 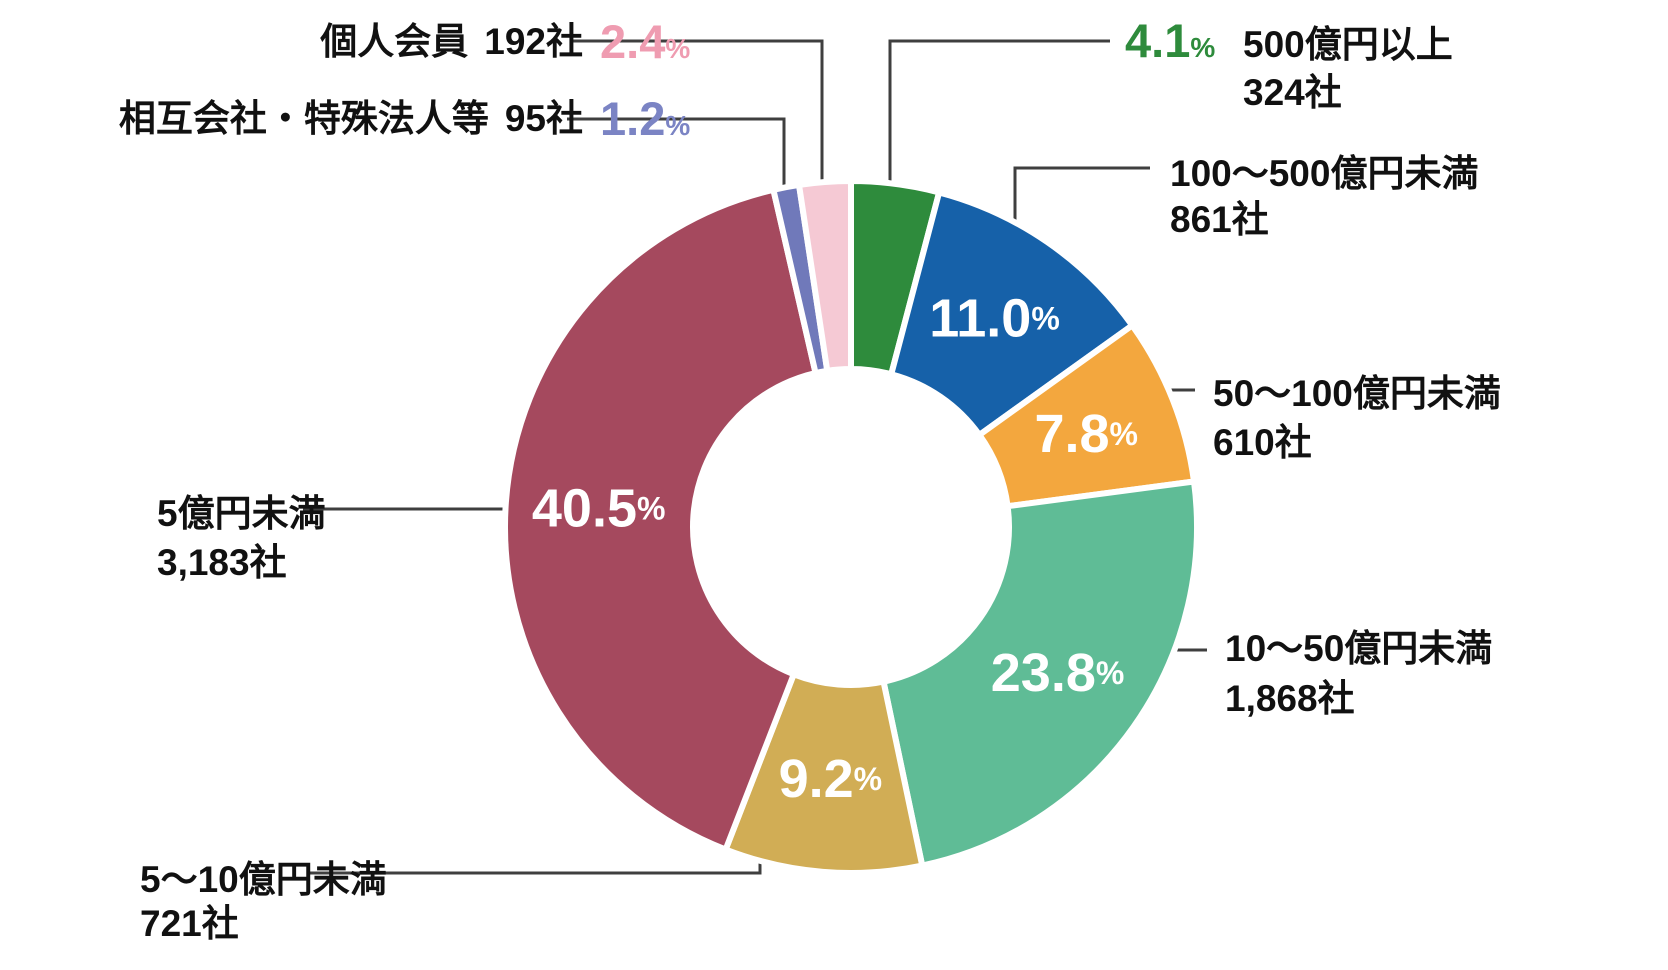 What do you see at coordinates (1219, 219) in the screenshot?
I see `slice-count-100-500: 861社` at bounding box center [1219, 219].